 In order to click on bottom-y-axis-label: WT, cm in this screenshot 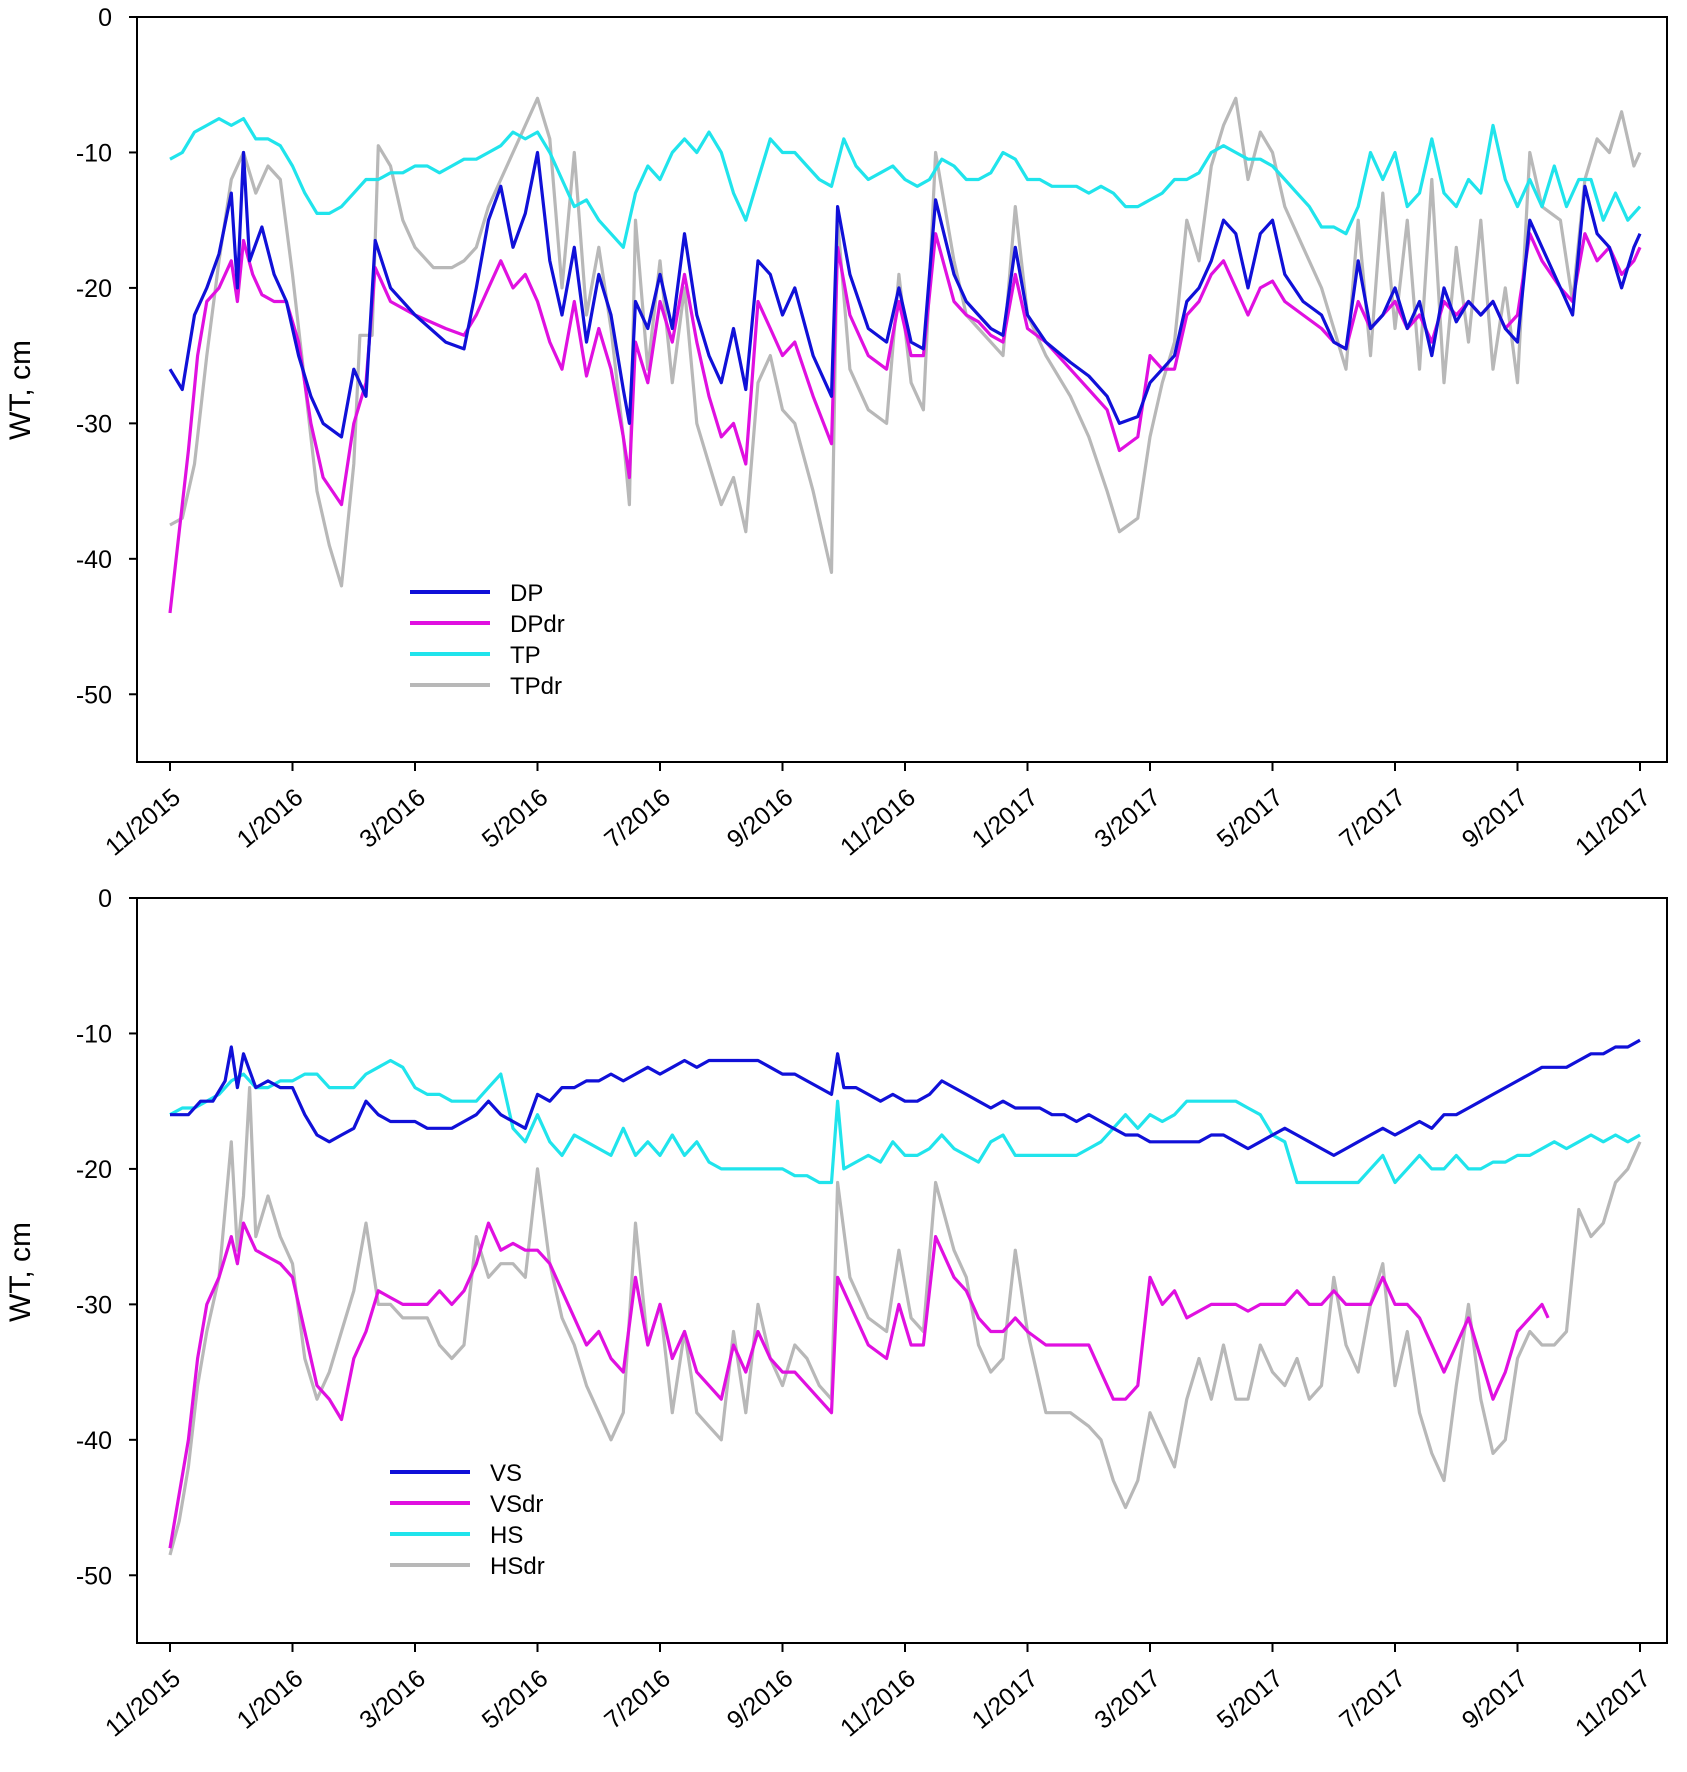, I will do `click(20, 1272)`.